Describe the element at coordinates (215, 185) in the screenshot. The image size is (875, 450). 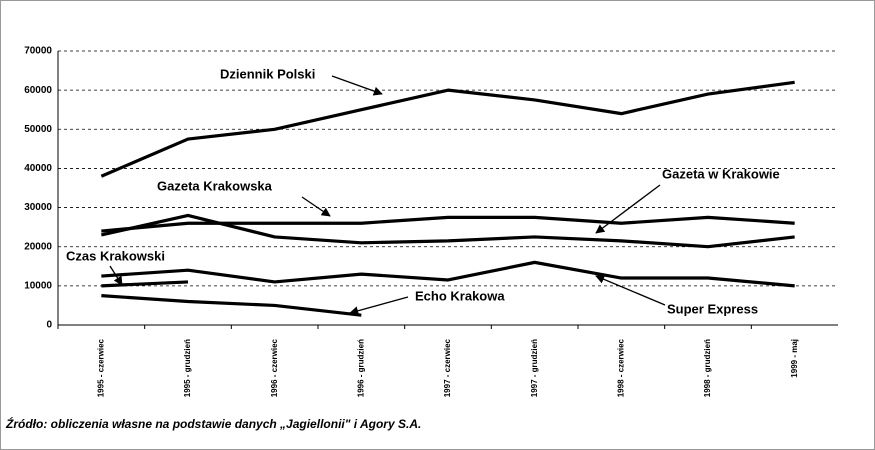
I see `series-label: Gazeta Krakowska` at that location.